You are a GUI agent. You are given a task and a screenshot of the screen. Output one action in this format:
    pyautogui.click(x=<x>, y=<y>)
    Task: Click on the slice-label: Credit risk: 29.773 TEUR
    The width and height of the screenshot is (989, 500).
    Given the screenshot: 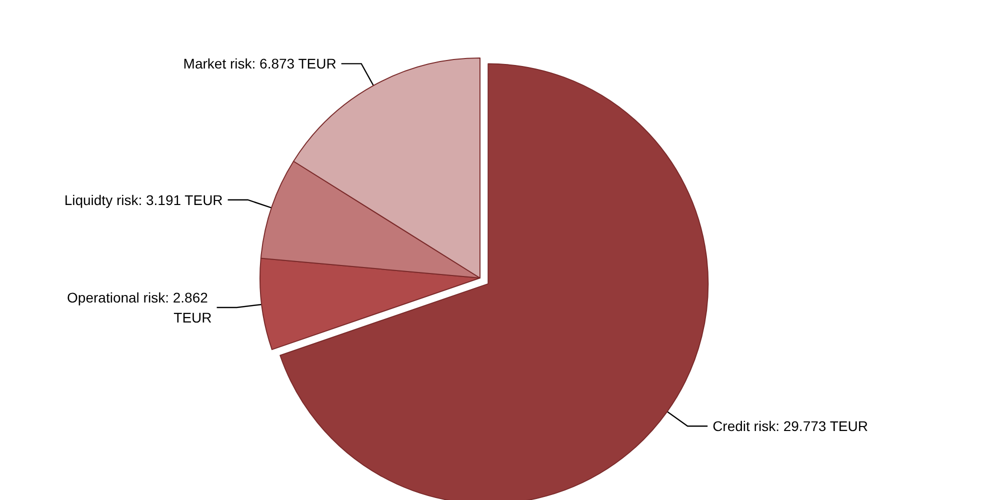 What is the action you would take?
    pyautogui.click(x=790, y=426)
    